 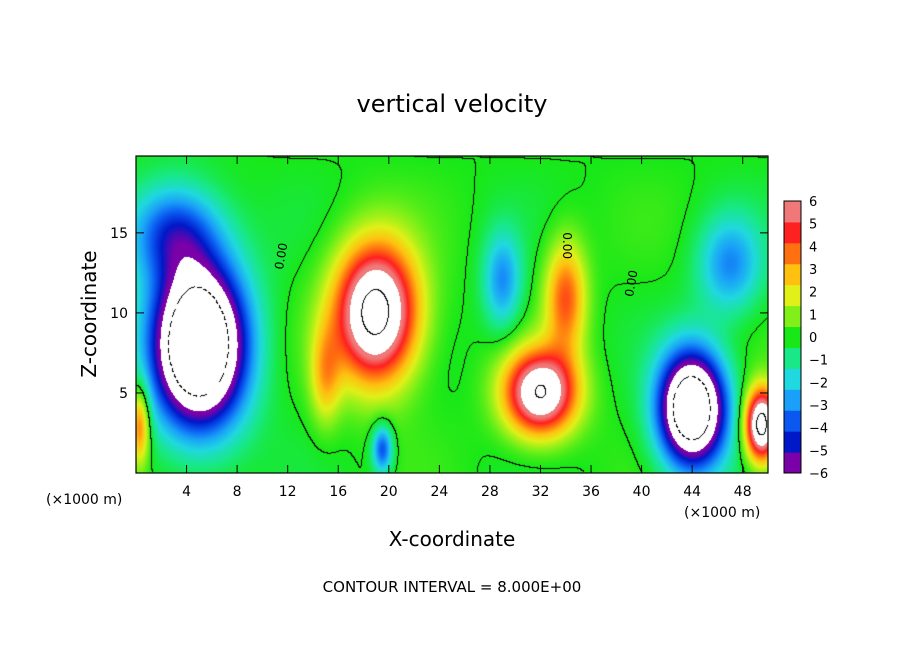 What do you see at coordinates (84, 500) in the screenshot?
I see `x-unit-left: (×1000 m)` at bounding box center [84, 500].